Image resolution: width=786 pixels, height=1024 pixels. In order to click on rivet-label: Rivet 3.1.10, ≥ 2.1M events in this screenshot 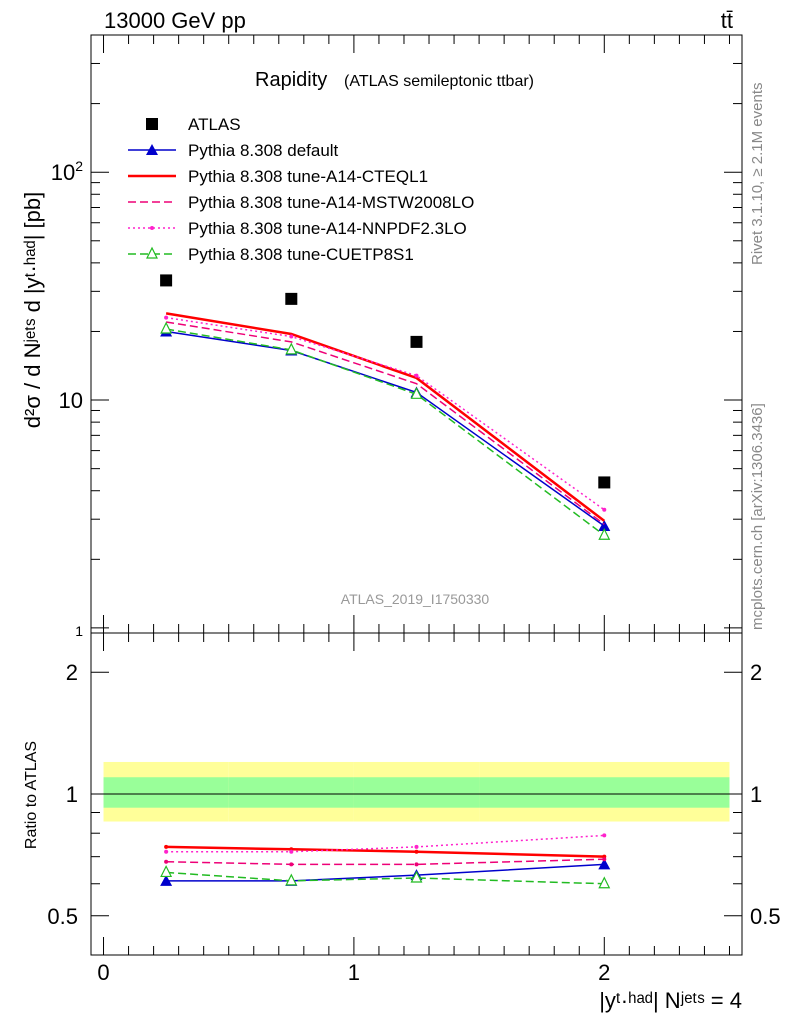, I will do `click(757, 174)`.